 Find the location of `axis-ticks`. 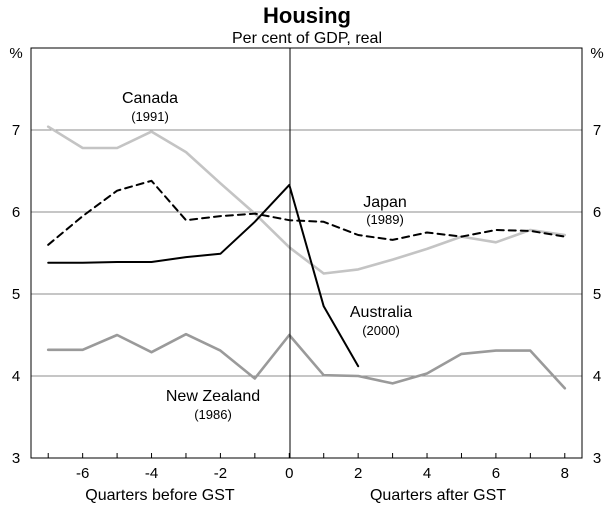

axis-ticks is located at coordinates (306, 455).